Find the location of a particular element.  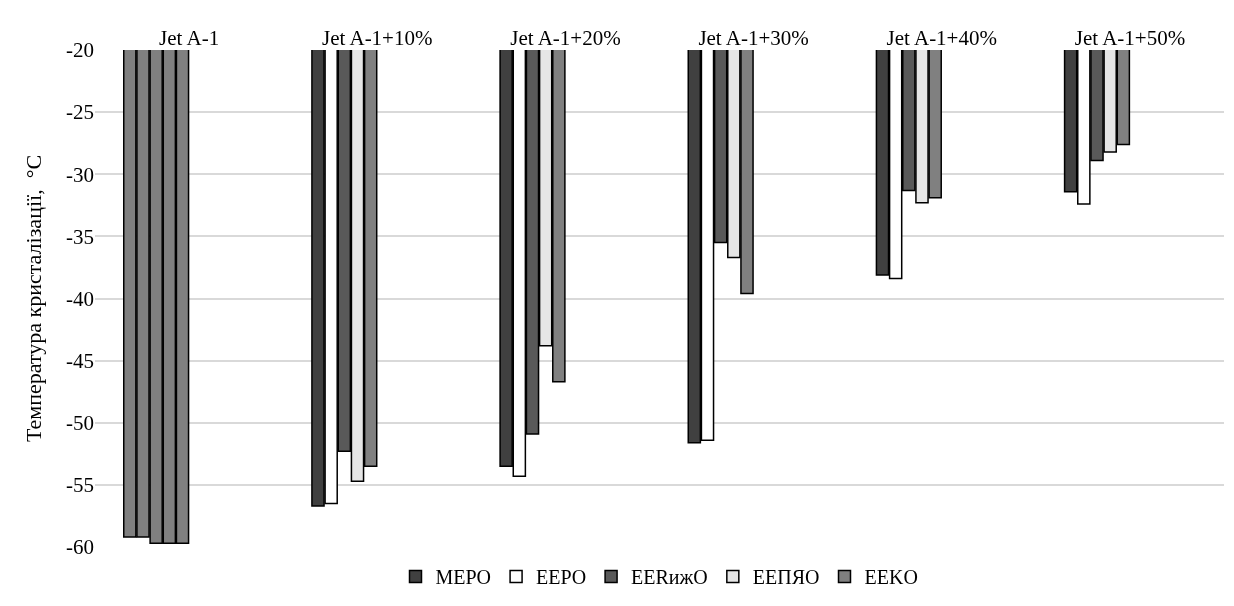

legend-label: EERижO is located at coordinates (669, 577).